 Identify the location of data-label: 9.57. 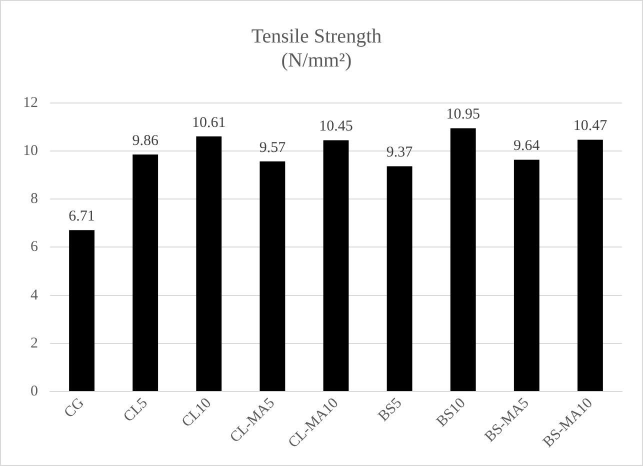
(272, 148).